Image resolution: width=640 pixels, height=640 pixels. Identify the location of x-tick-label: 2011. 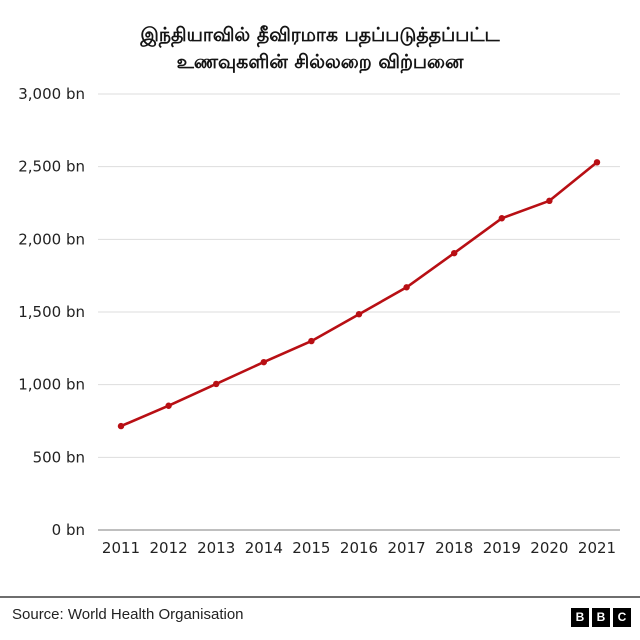
(121, 548).